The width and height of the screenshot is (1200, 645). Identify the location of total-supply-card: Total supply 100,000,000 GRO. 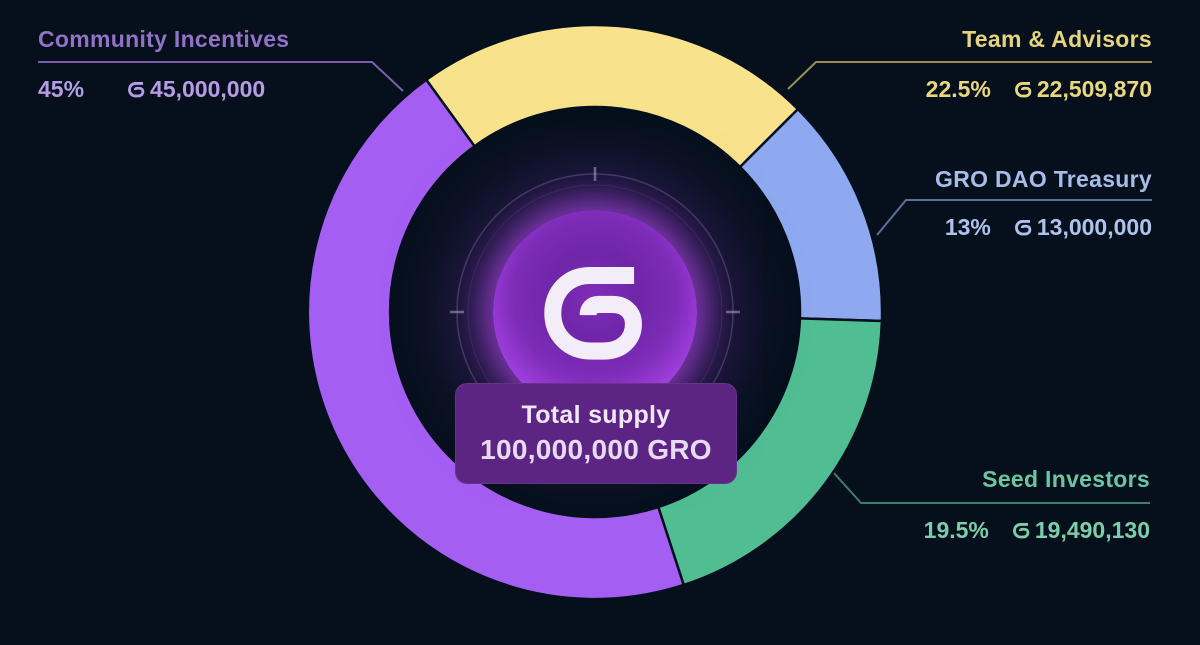
(596, 433).